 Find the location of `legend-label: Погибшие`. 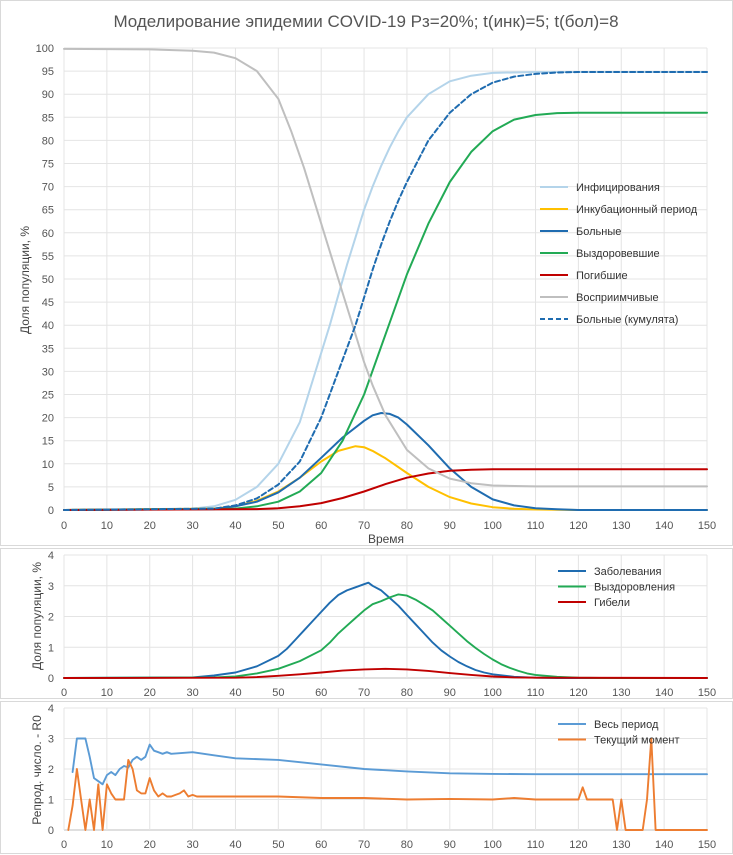

legend-label: Погибшие is located at coordinates (602, 276).